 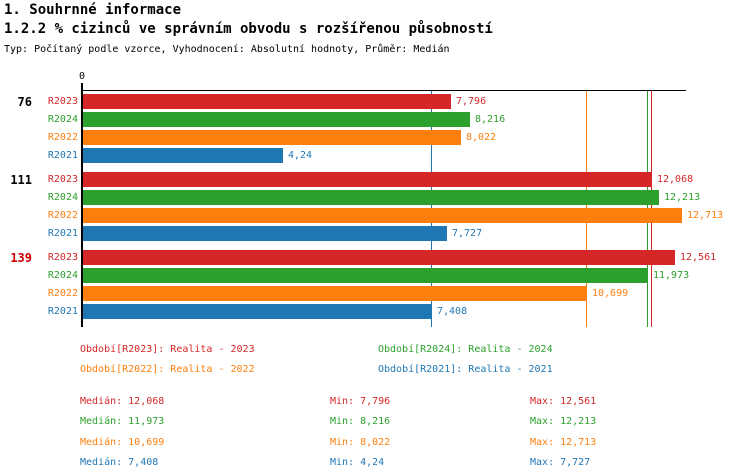 I want to click on x-axis-origin-label: 0, so click(x=82, y=76).